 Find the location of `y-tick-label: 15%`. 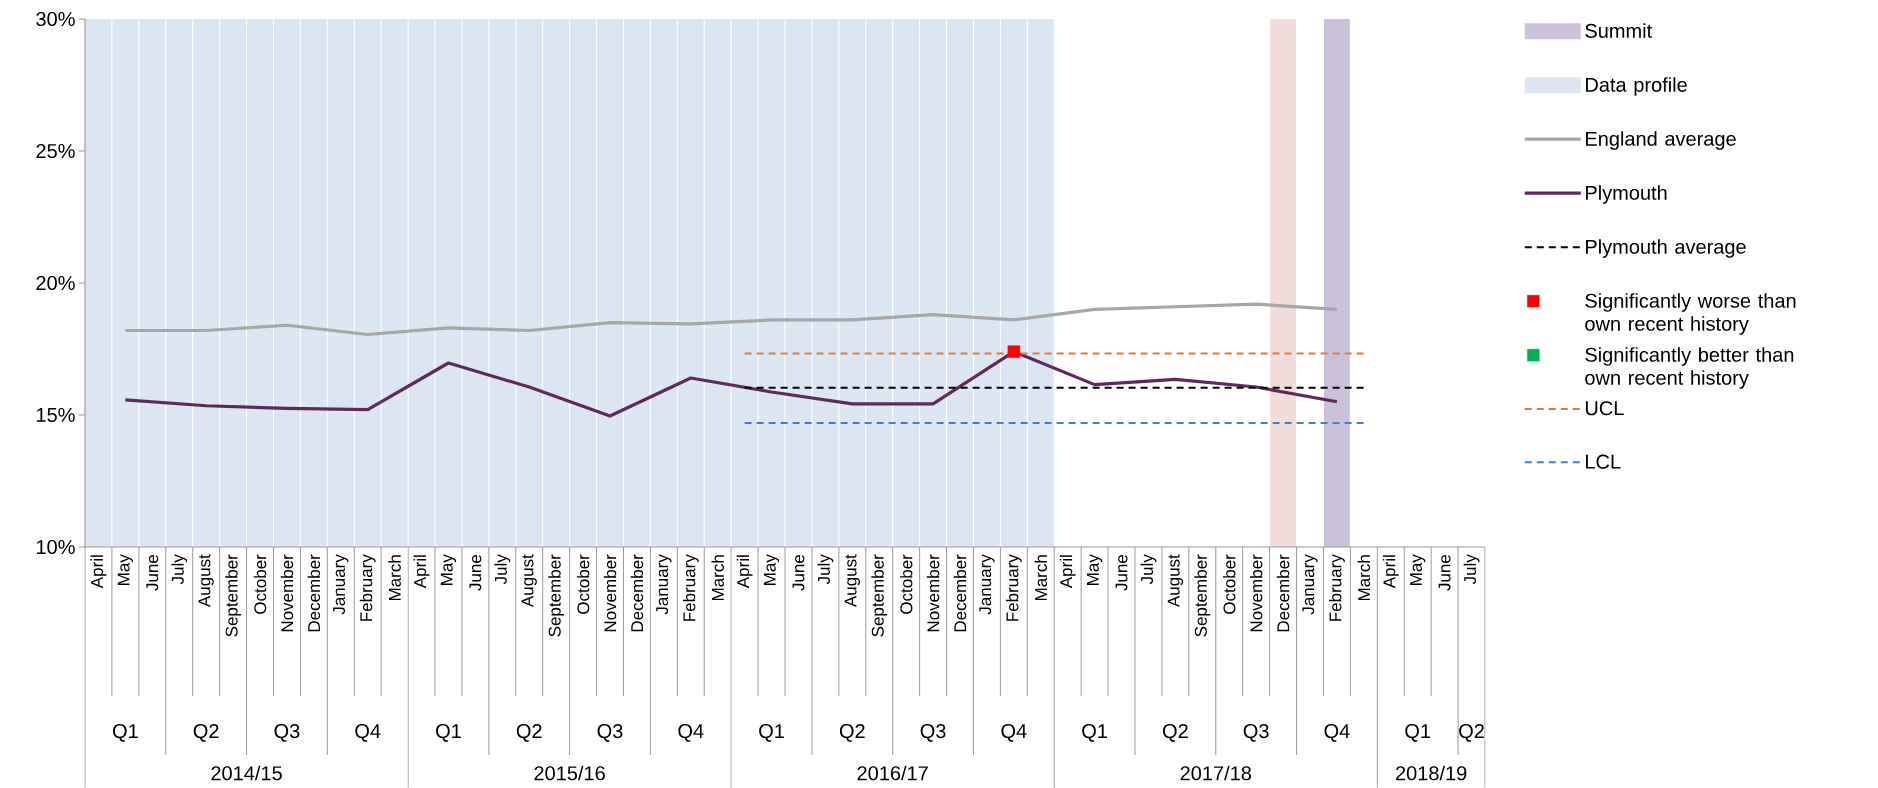

y-tick-label: 15% is located at coordinates (55, 415).